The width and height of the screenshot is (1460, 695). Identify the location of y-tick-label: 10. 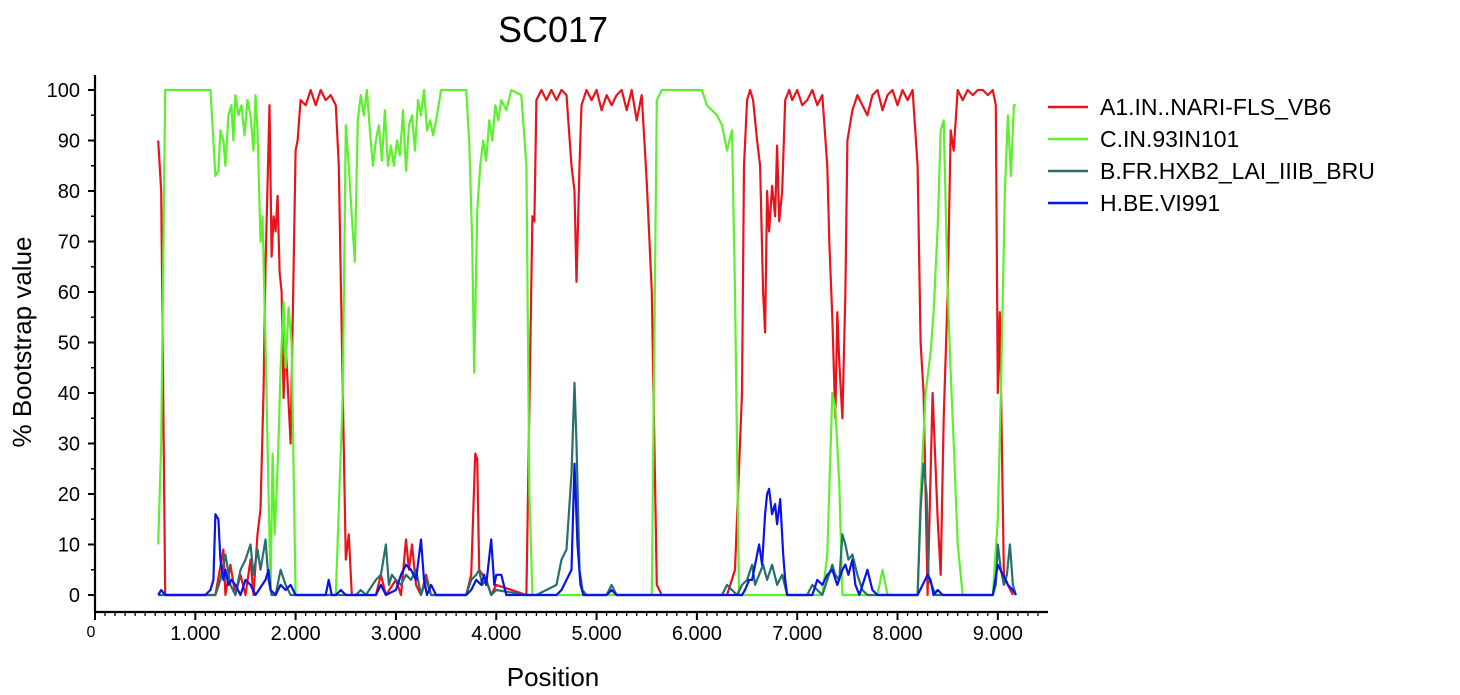
(69, 546).